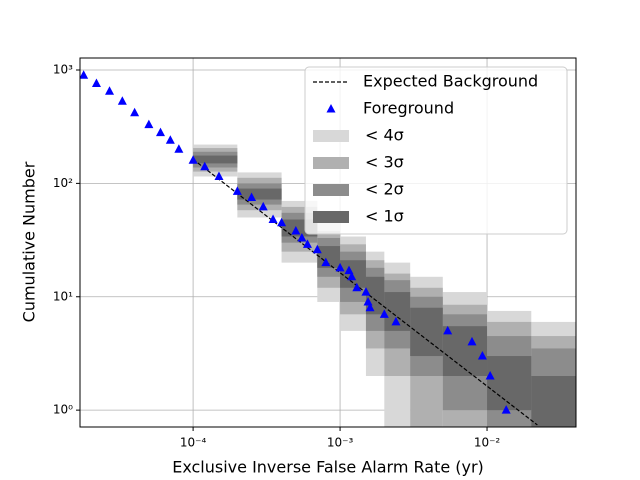 Image resolution: width=640 pixels, height=480 pixels. Describe the element at coordinates (63, 410) in the screenshot. I see `y-tick-label: 10⁰` at that location.